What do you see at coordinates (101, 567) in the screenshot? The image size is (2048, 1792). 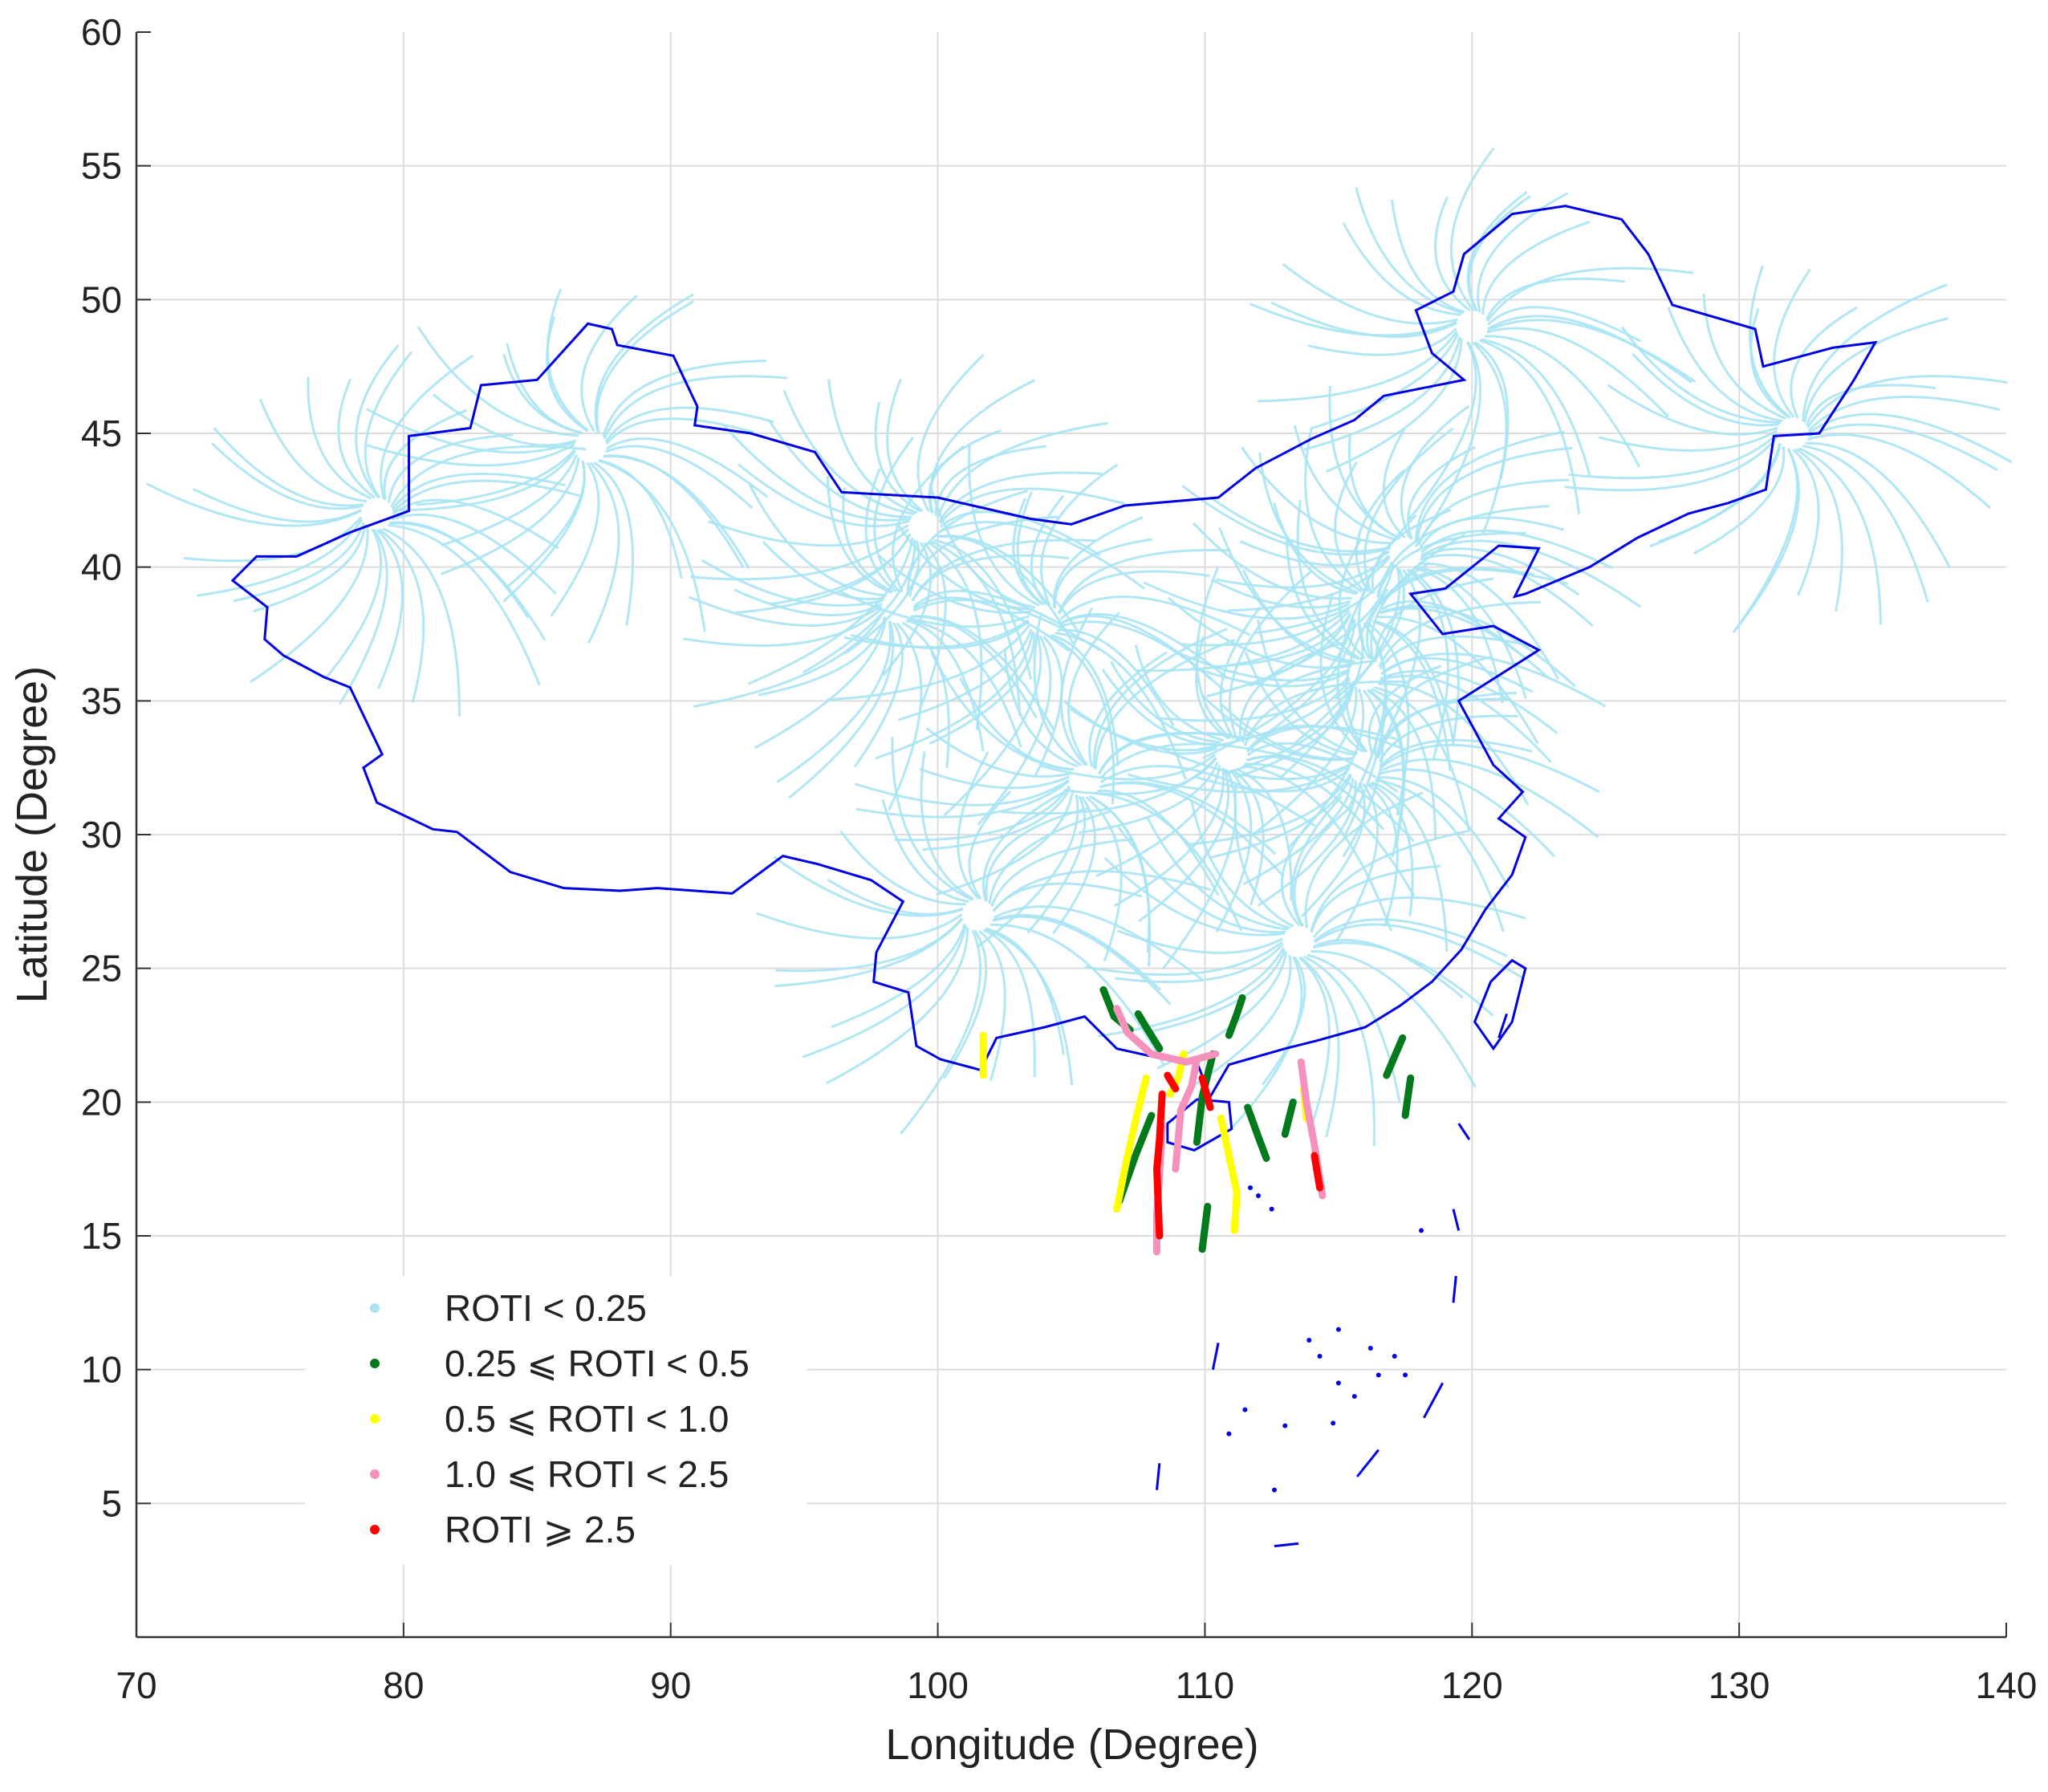 I see `y-tick-label: 40` at bounding box center [101, 567].